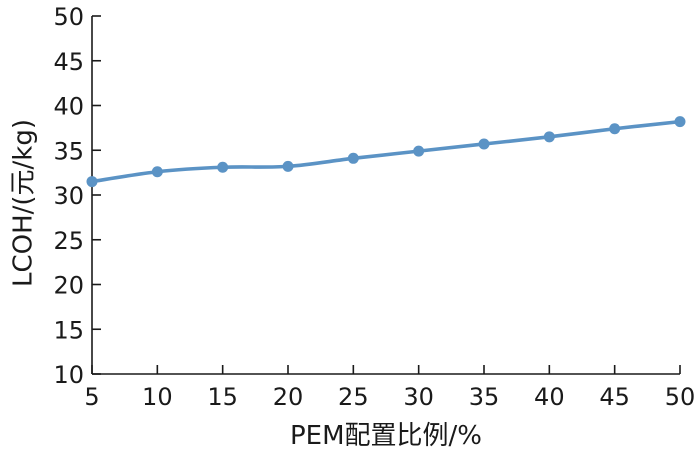 This screenshot has width=699, height=460. What do you see at coordinates (68, 196) in the screenshot?
I see `y-tick-label: 30` at bounding box center [68, 196].